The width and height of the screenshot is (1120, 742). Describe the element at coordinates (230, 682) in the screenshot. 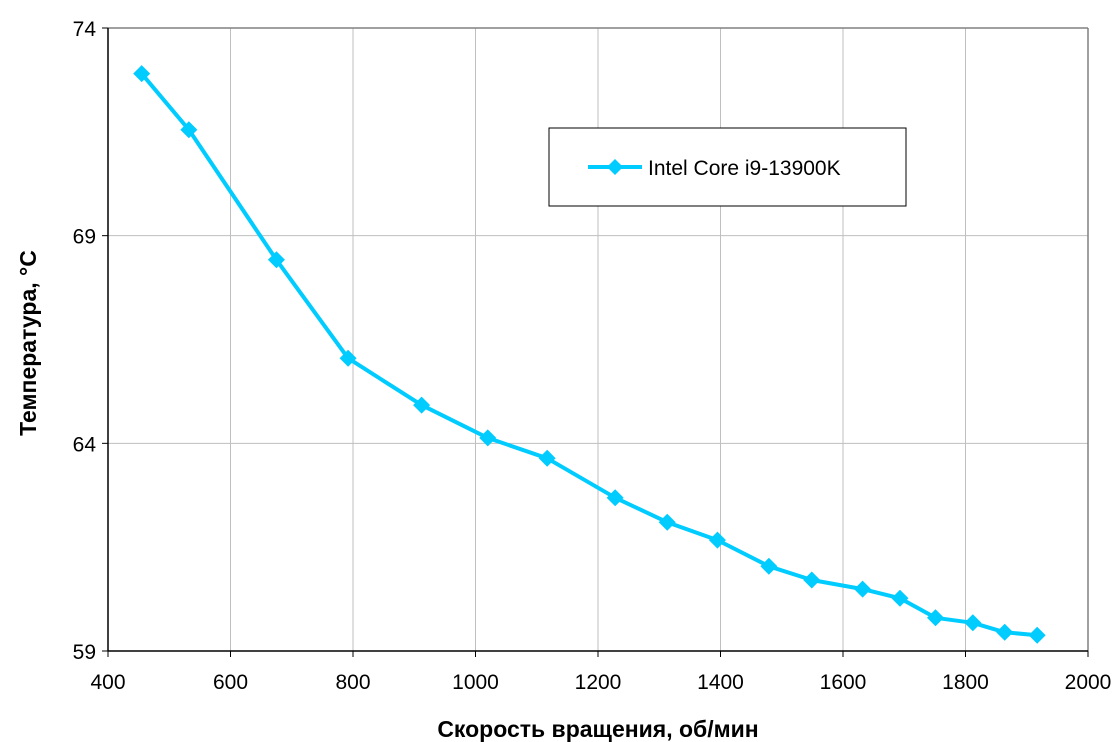

I see `x-tick-label: 600` at that location.